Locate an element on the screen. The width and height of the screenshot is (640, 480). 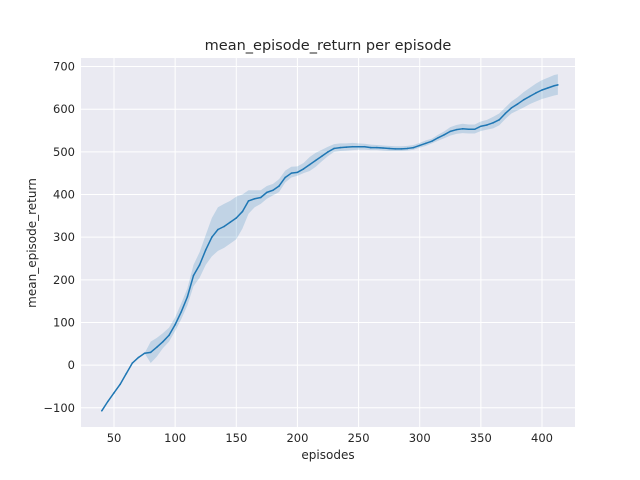
x-tick-label: 150 is located at coordinates (236, 438).